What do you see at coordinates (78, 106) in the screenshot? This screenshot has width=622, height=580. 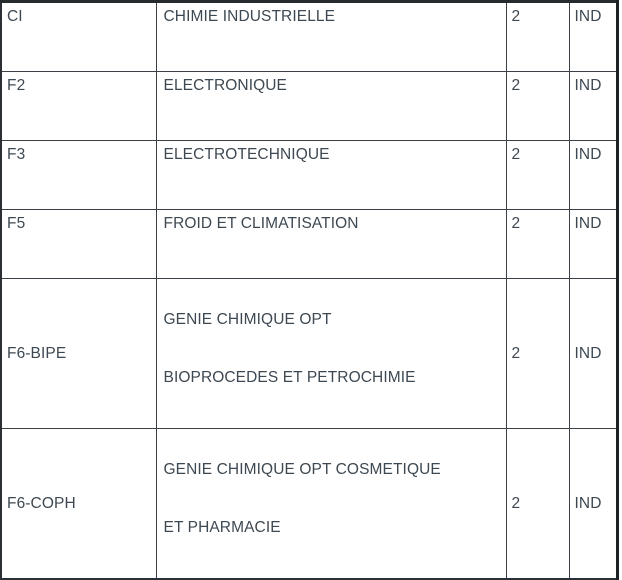 I see `cell-code: F2` at bounding box center [78, 106].